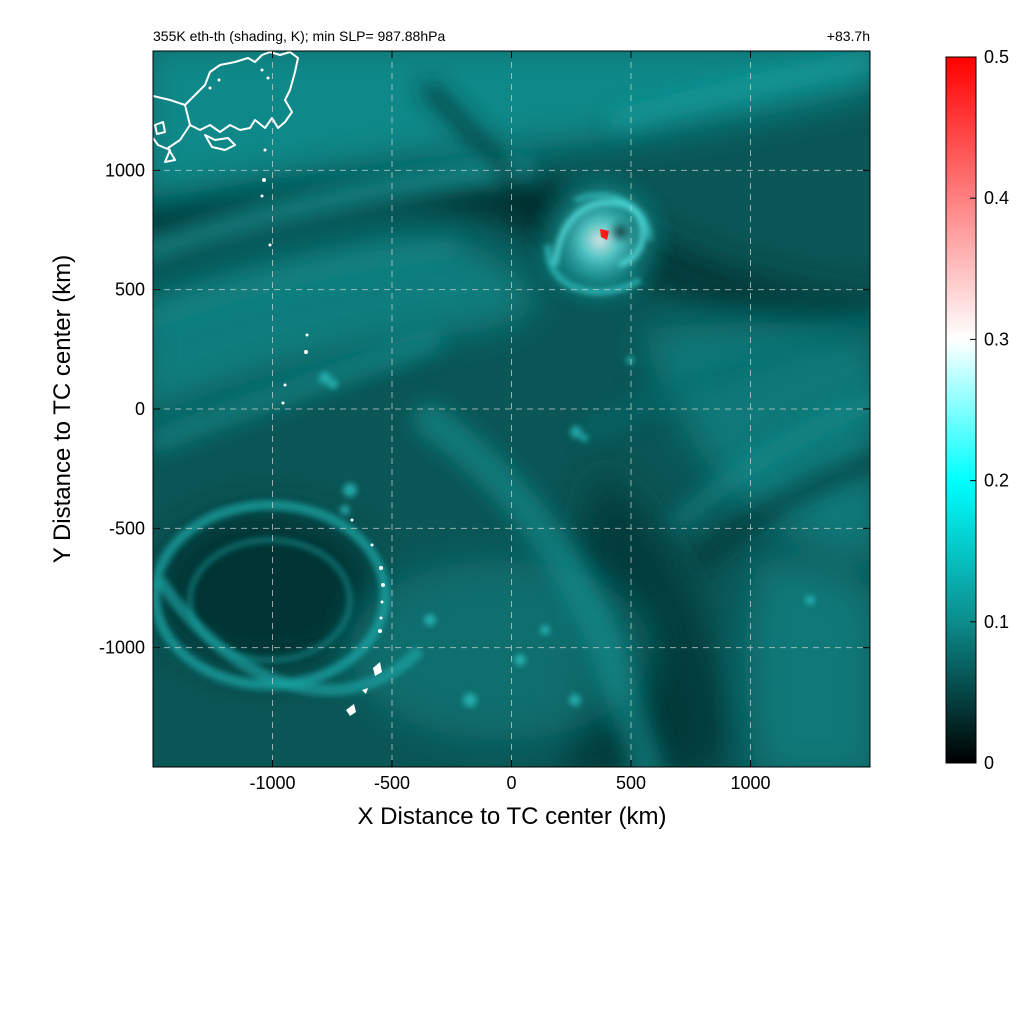  Describe the element at coordinates (989, 763) in the screenshot. I see `colorbar-tick-label: 0` at that location.